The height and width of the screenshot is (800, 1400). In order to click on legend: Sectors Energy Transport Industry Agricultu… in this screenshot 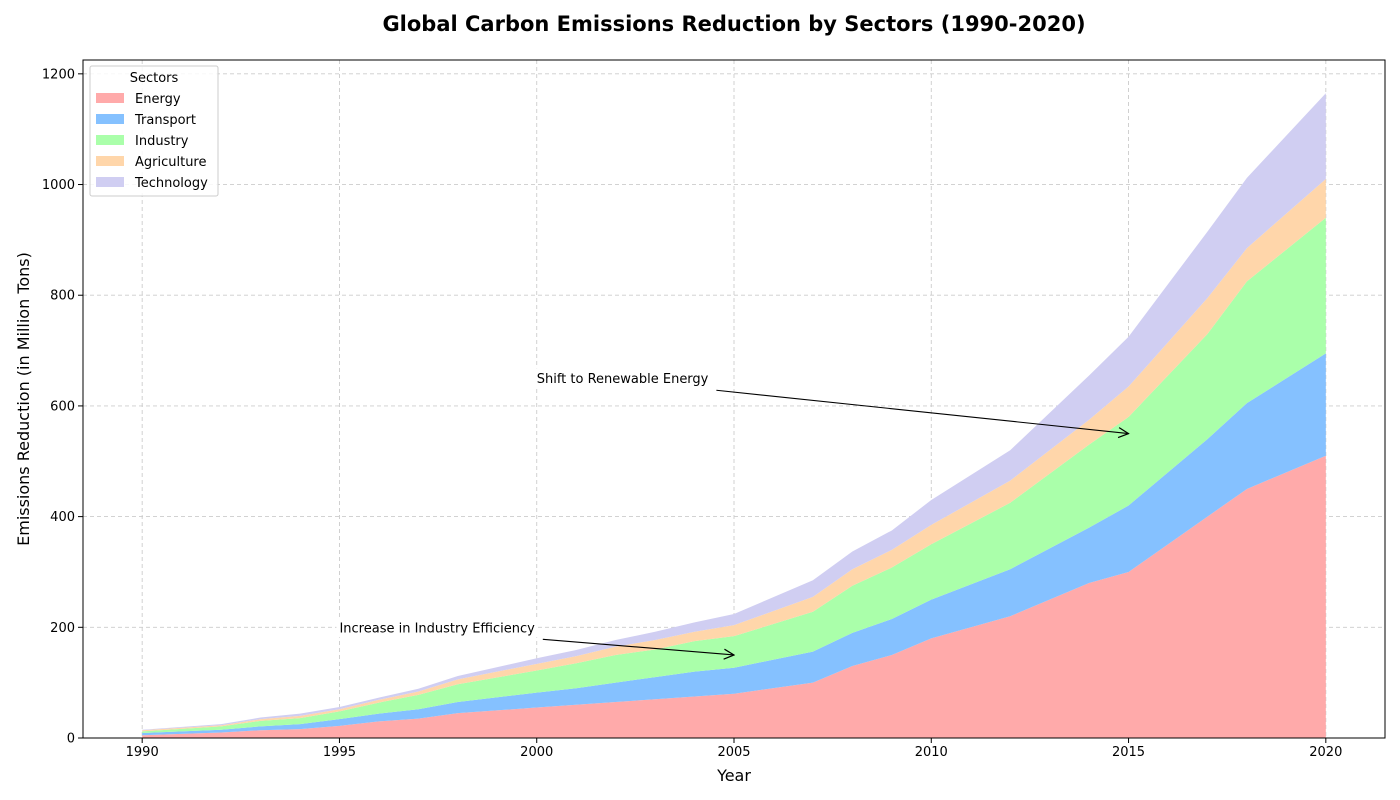, I will do `click(154, 131)`.